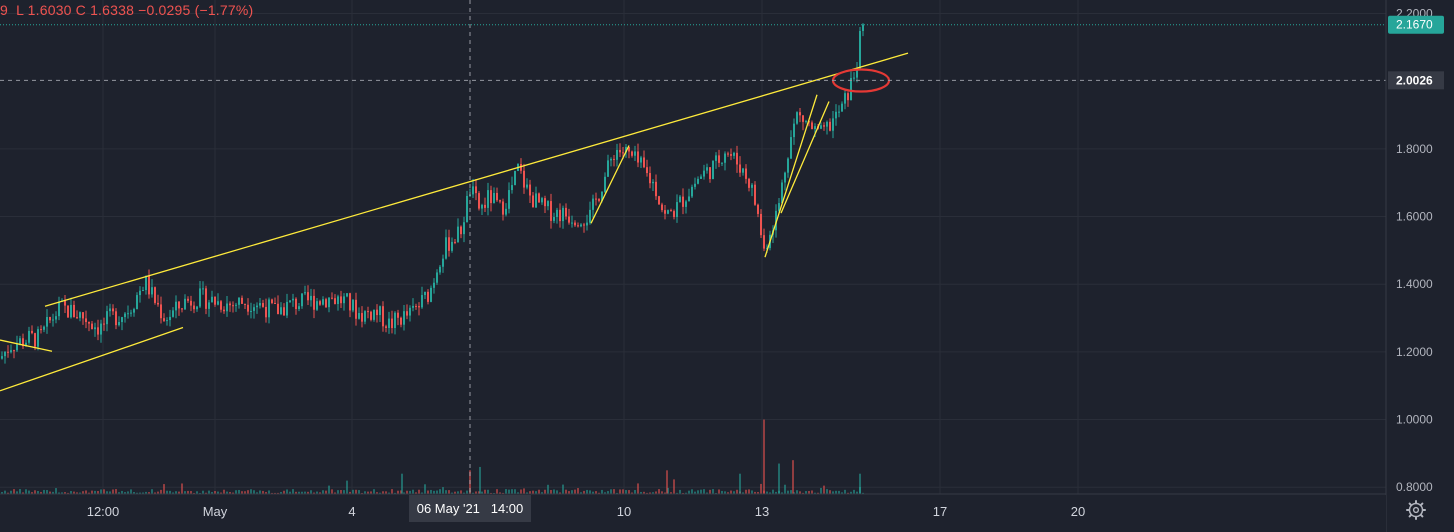 Image resolution: width=1454 pixels, height=532 pixels. What do you see at coordinates (402, 483) in the screenshot?
I see `volume-spike` at bounding box center [402, 483].